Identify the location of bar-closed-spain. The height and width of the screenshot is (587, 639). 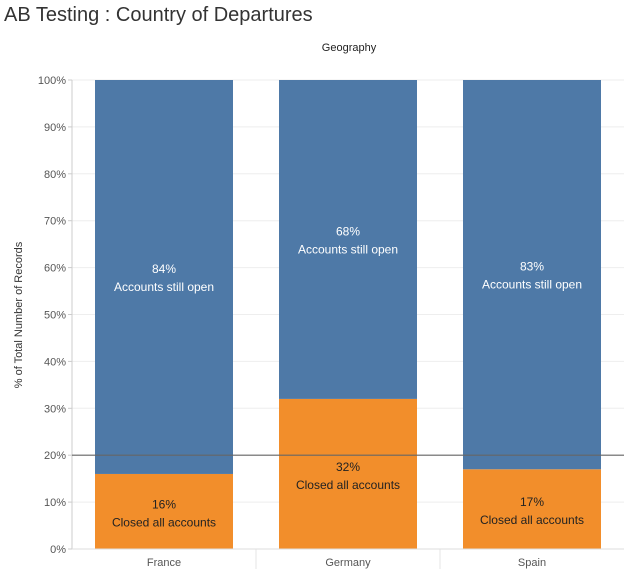
(532, 509).